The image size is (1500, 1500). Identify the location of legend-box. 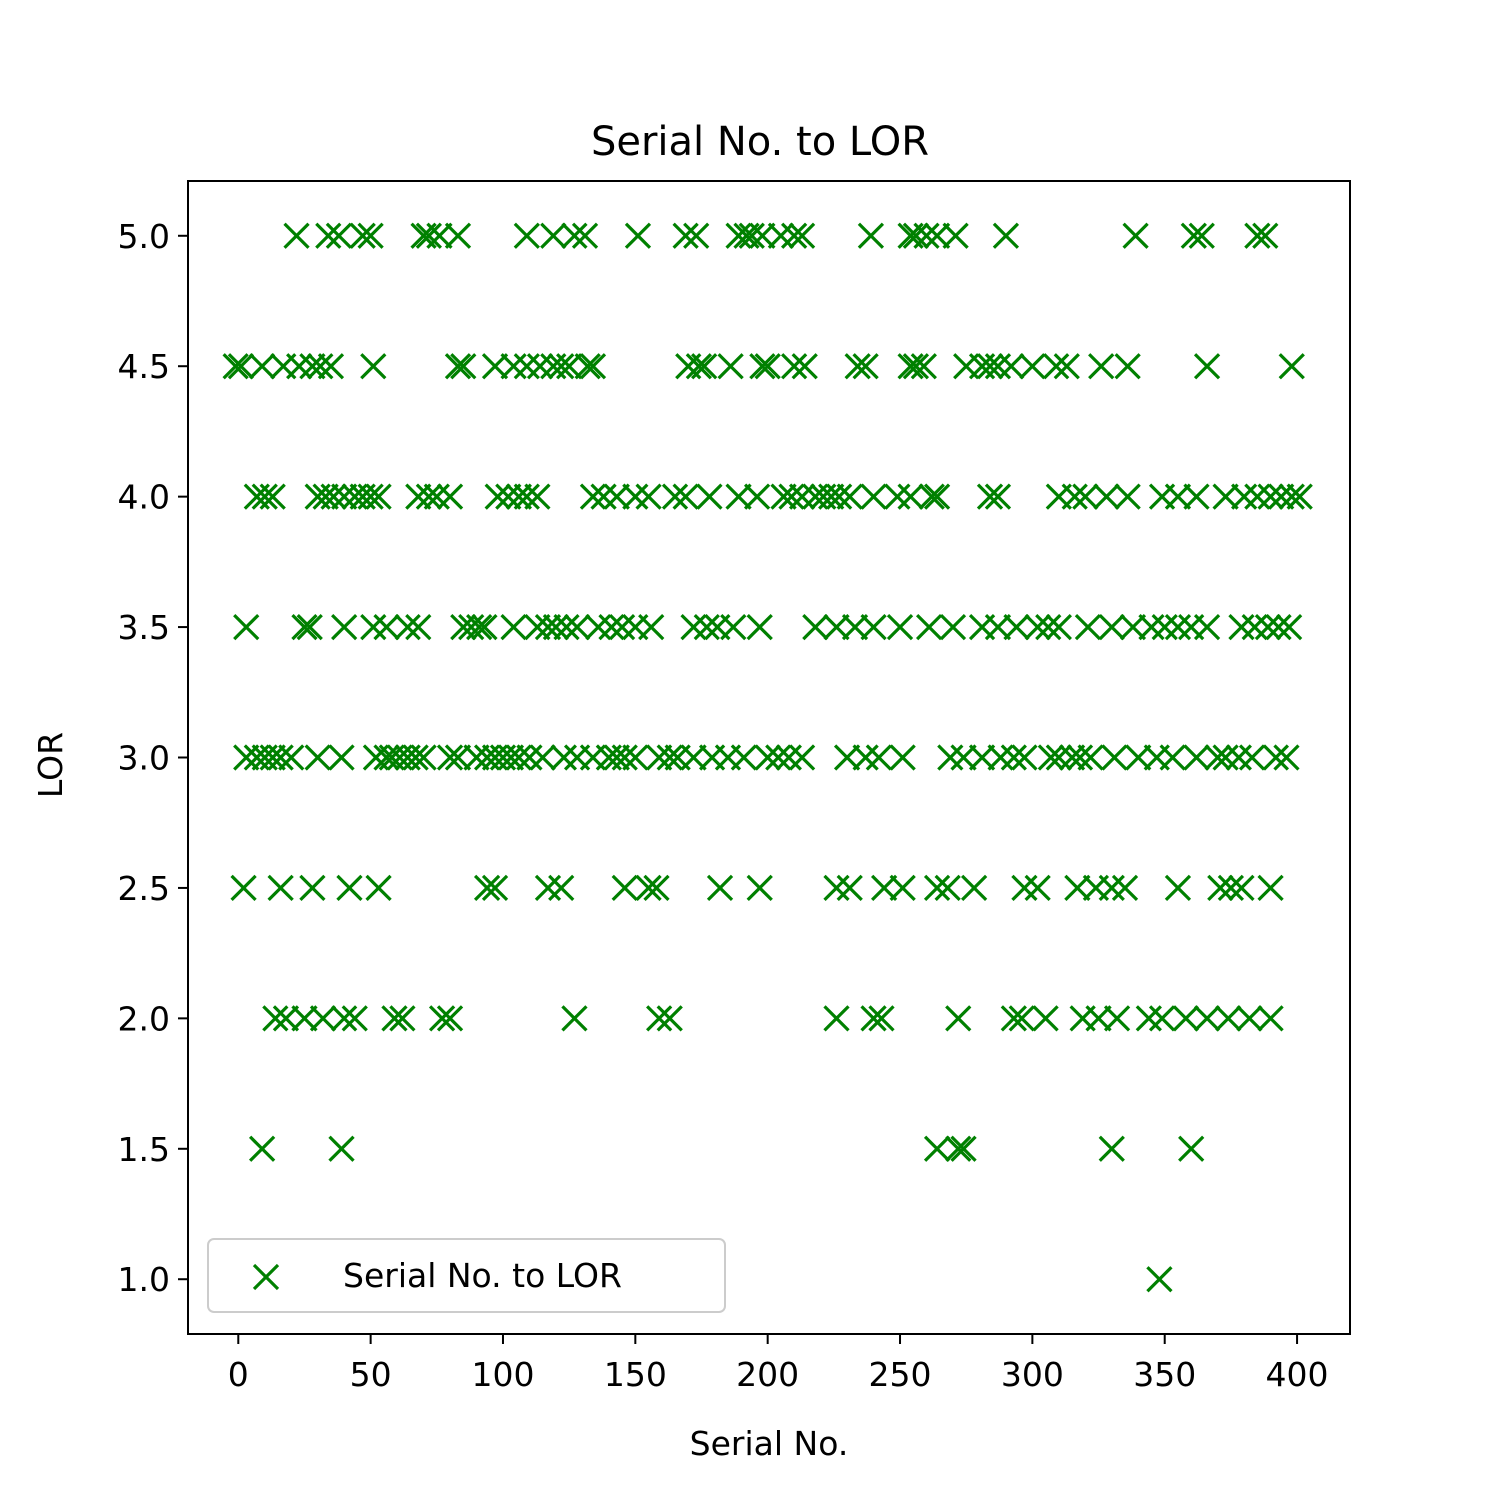
(466, 1275).